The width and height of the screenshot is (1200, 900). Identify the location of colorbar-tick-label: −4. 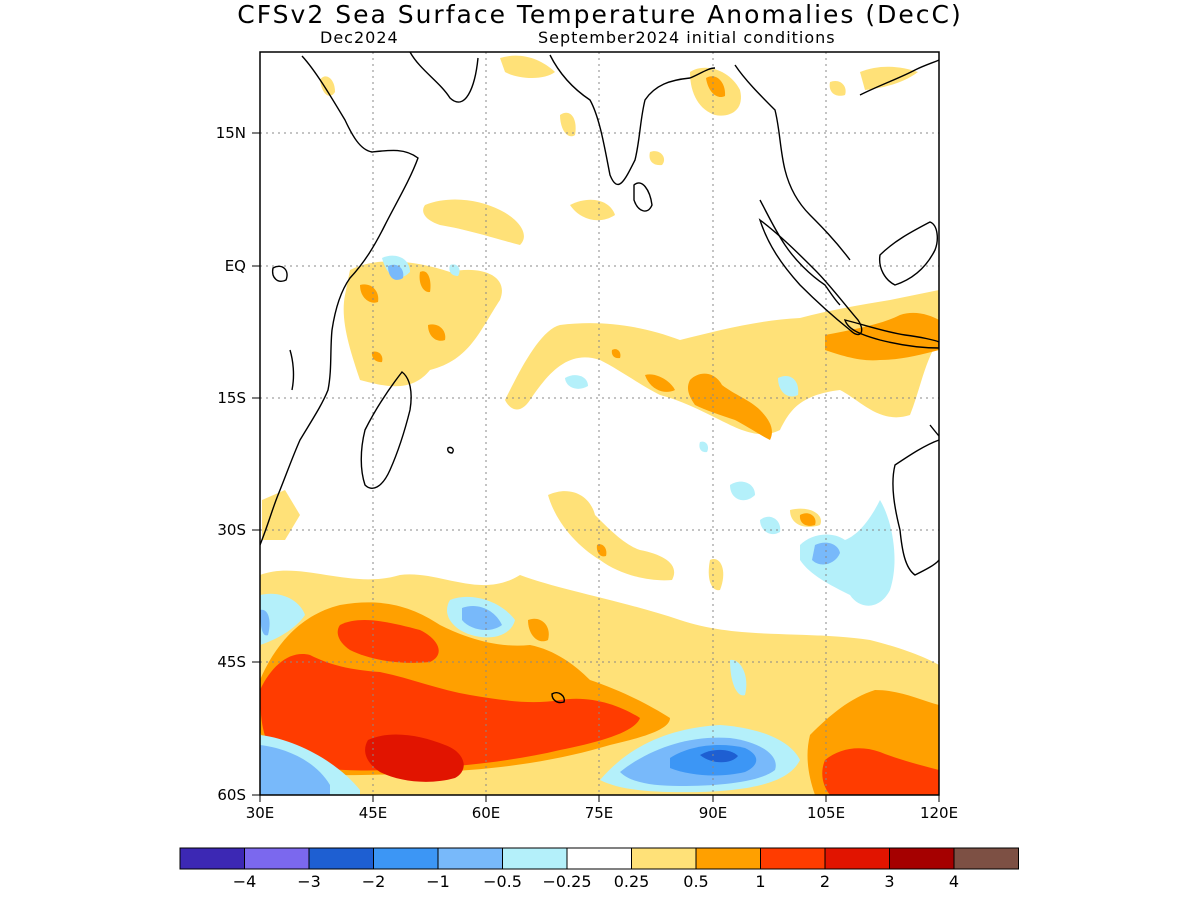
(244, 881).